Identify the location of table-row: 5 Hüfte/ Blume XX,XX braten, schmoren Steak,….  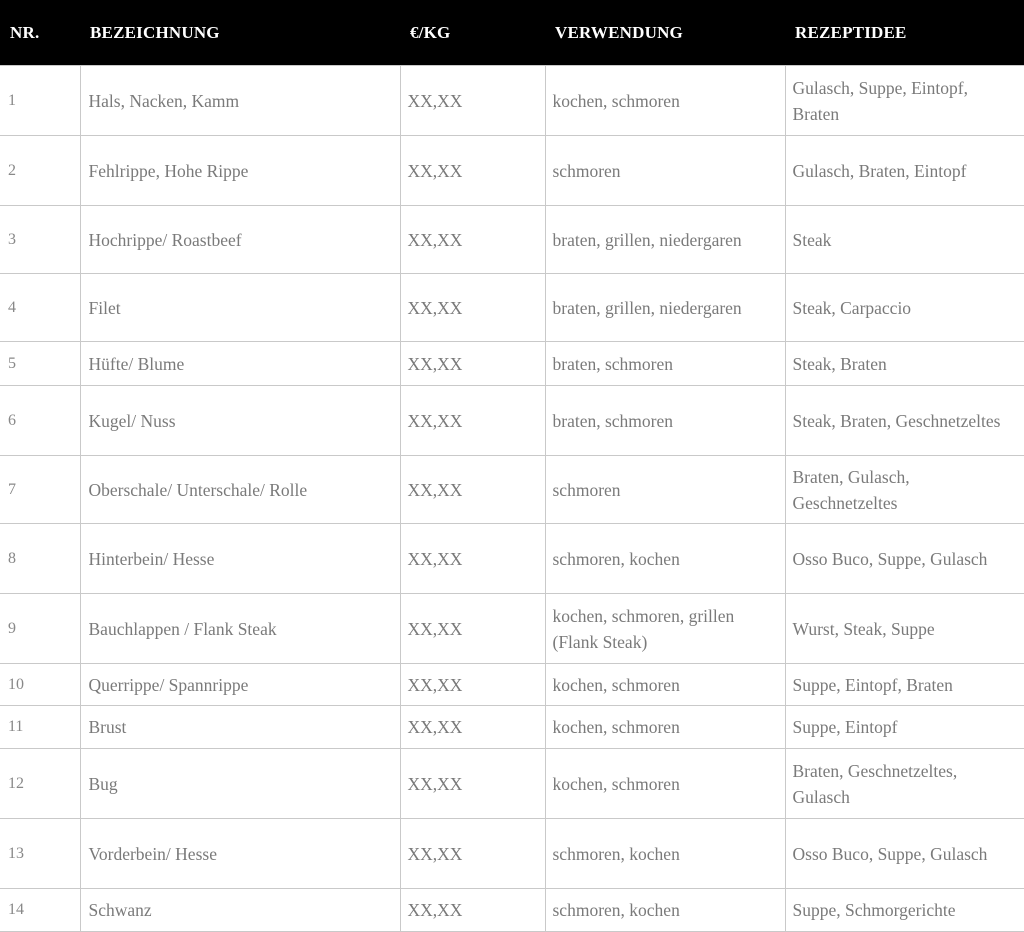
(512, 363).